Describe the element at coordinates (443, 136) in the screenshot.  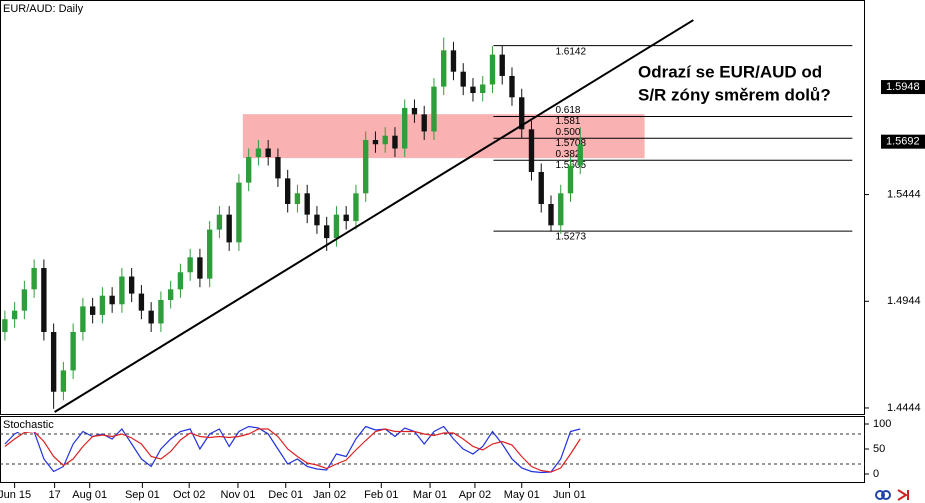
I see `sr-zone` at that location.